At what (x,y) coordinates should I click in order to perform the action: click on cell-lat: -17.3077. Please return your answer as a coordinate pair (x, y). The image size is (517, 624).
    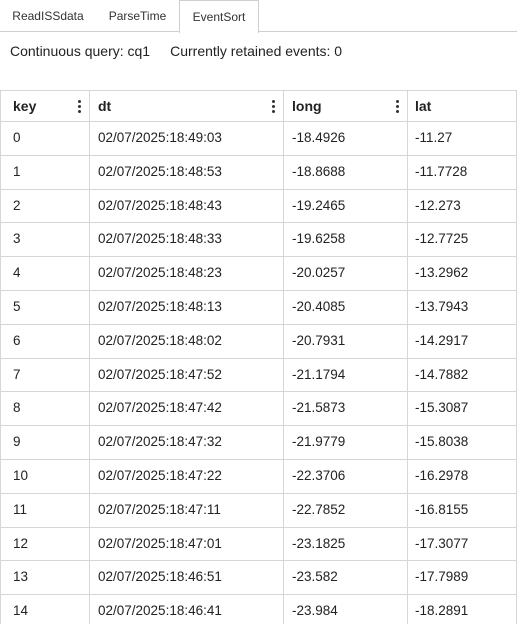
    Looking at the image, I should click on (462, 544).